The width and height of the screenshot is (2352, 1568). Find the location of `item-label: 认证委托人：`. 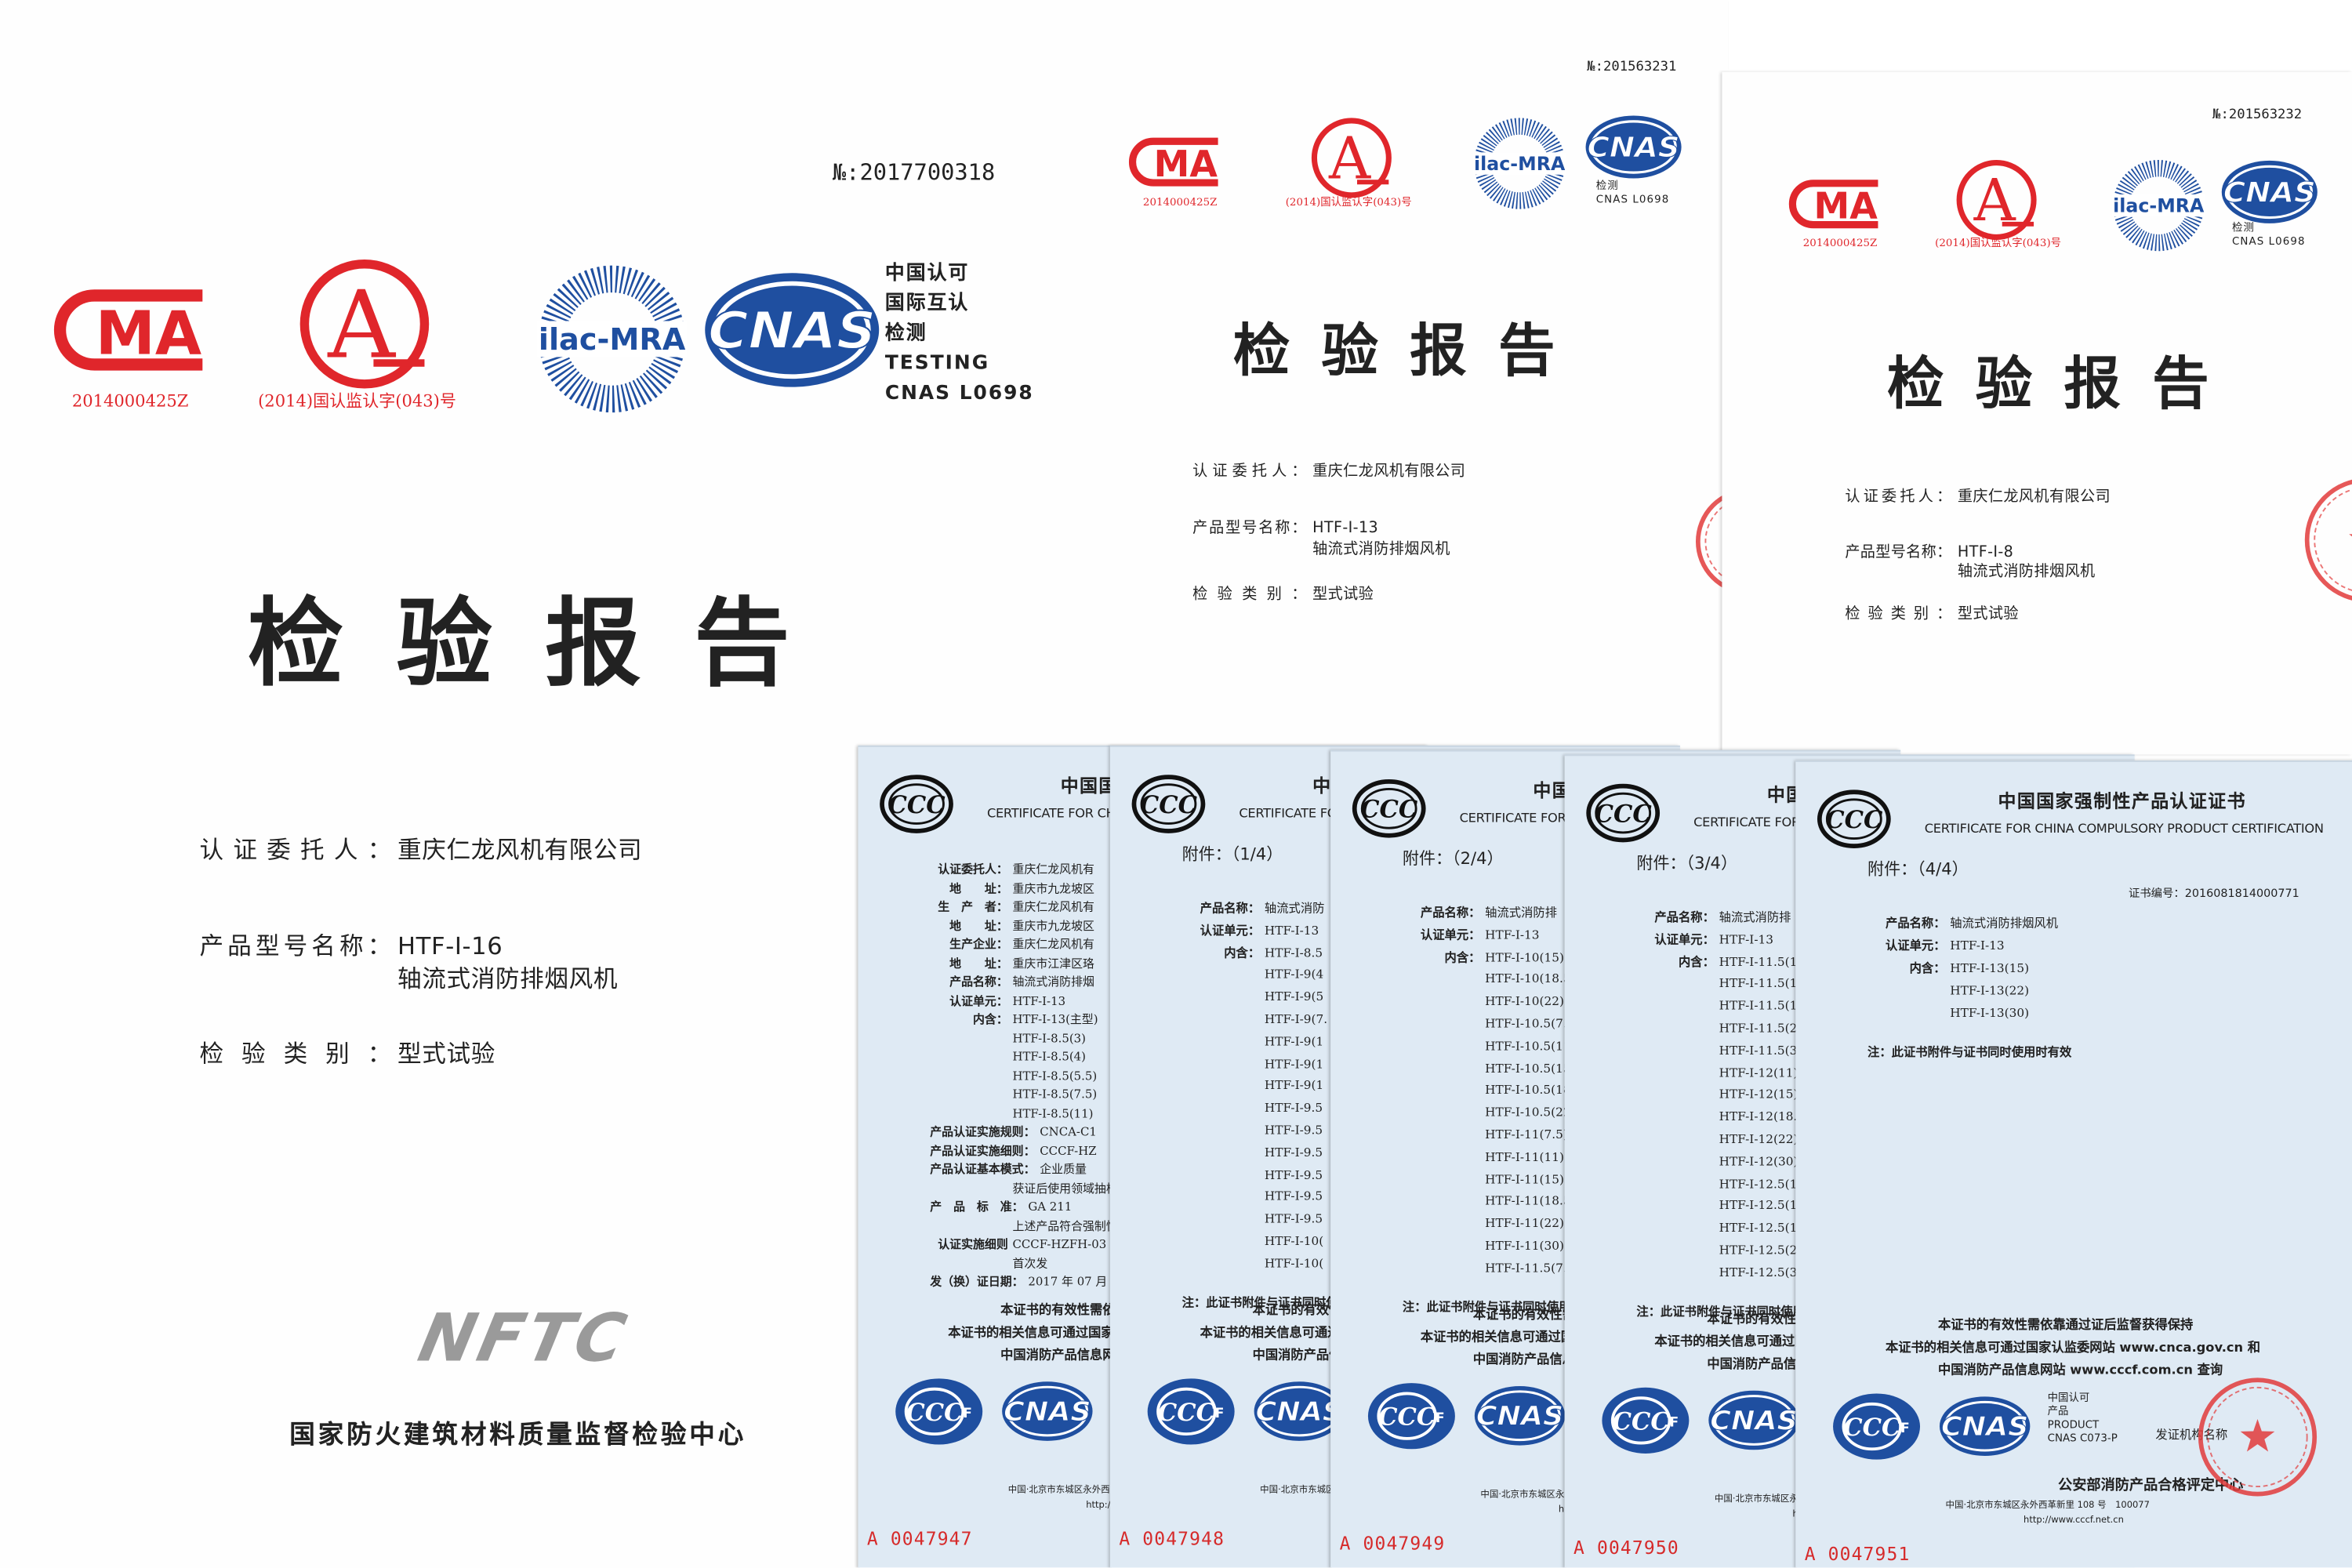

item-label: 认证委托人： is located at coordinates (973, 869).